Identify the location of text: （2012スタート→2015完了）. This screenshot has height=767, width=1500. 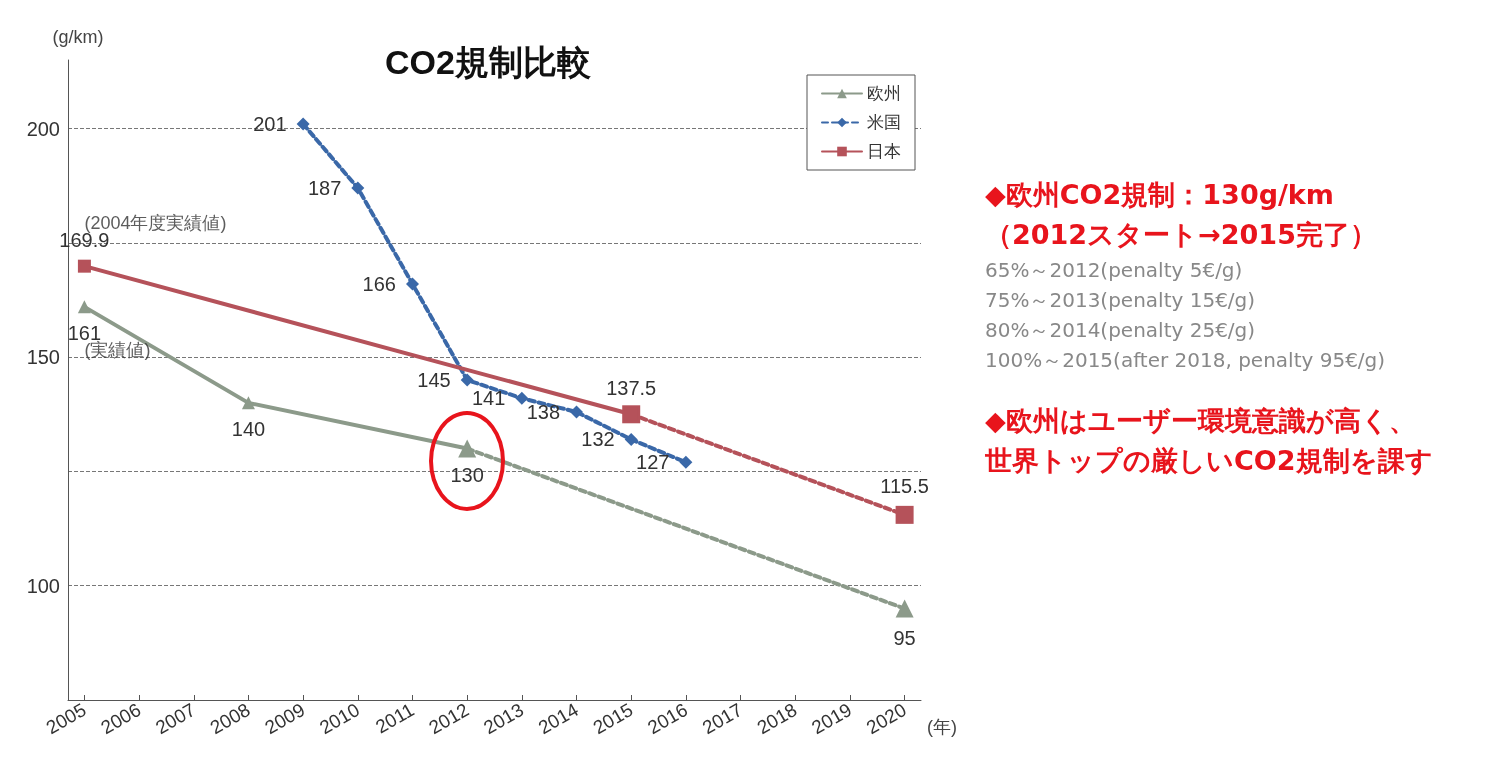
(1181, 235).